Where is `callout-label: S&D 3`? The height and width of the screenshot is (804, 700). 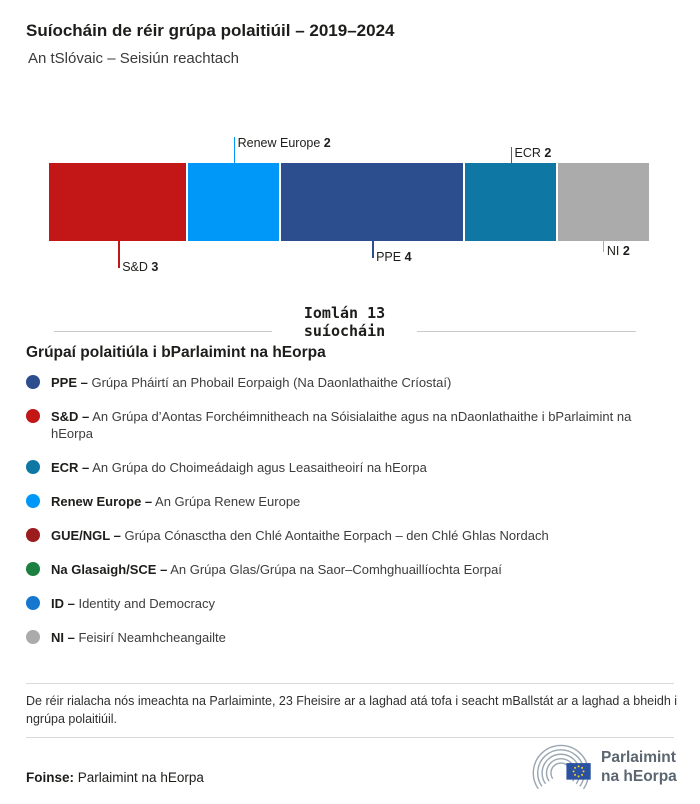
callout-label: S&D 3 is located at coordinates (140, 267).